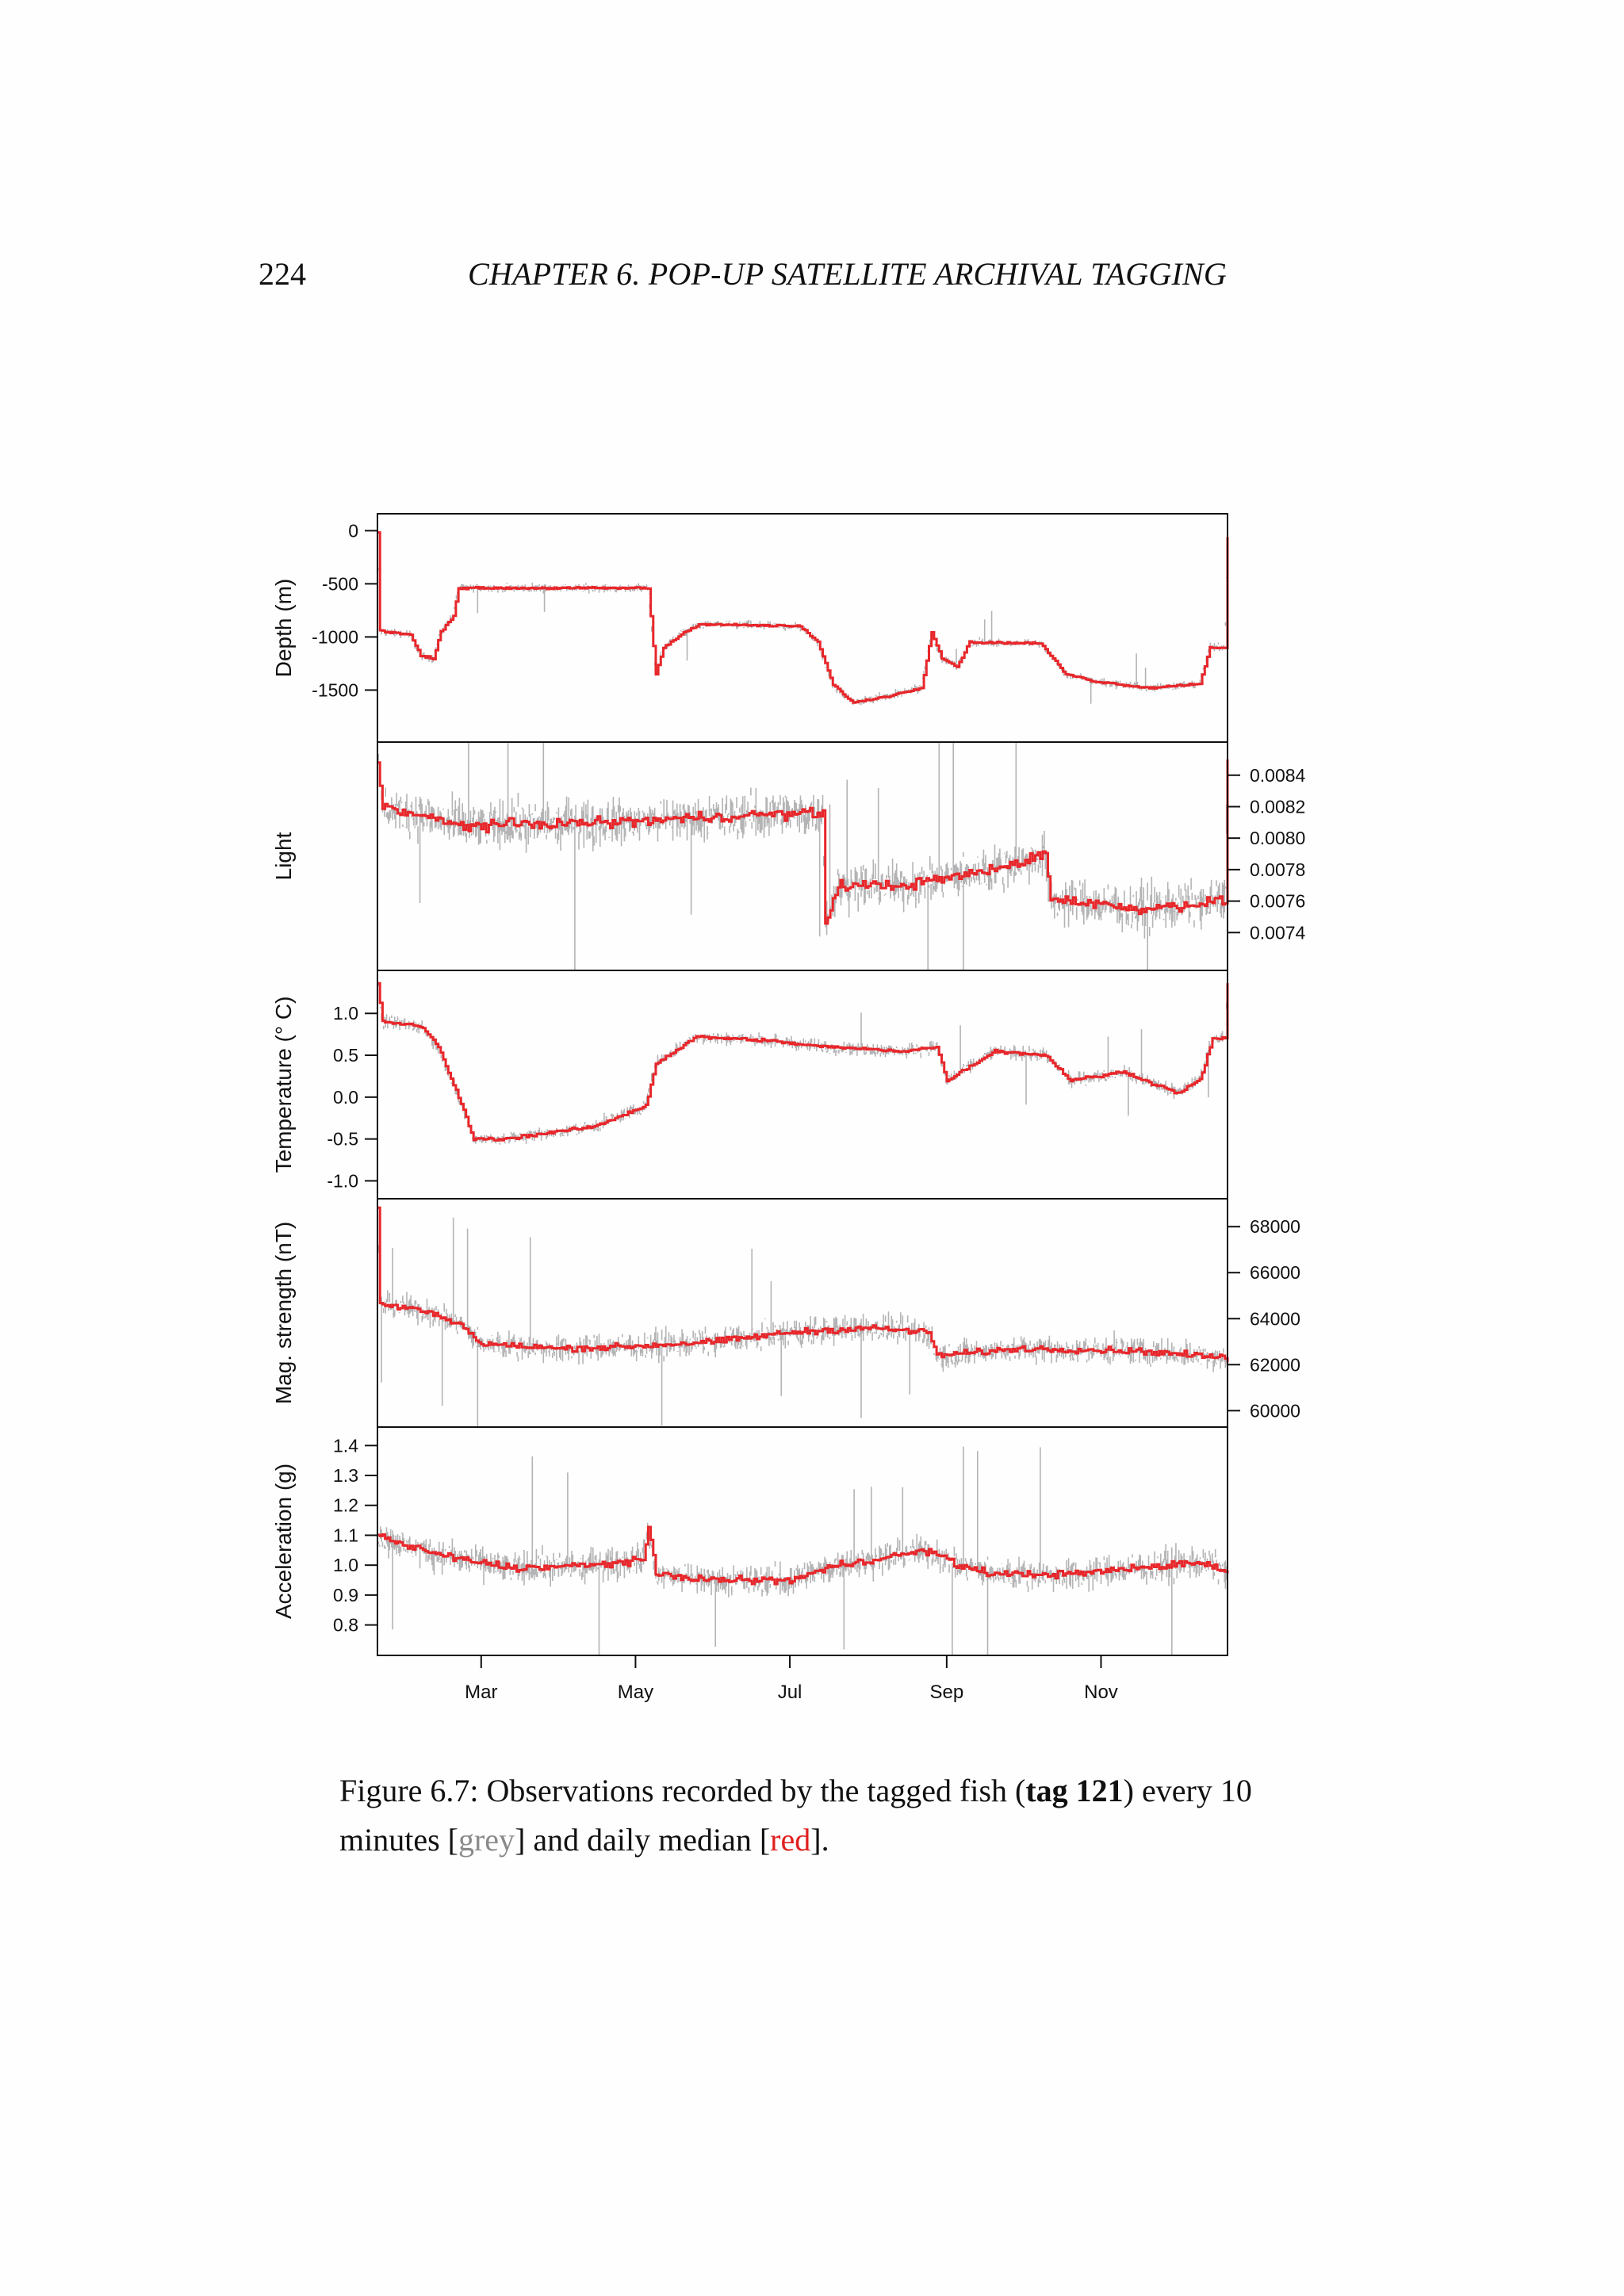  What do you see at coordinates (1074, 1790) in the screenshot?
I see `caption-tag-bold: tag 121` at bounding box center [1074, 1790].